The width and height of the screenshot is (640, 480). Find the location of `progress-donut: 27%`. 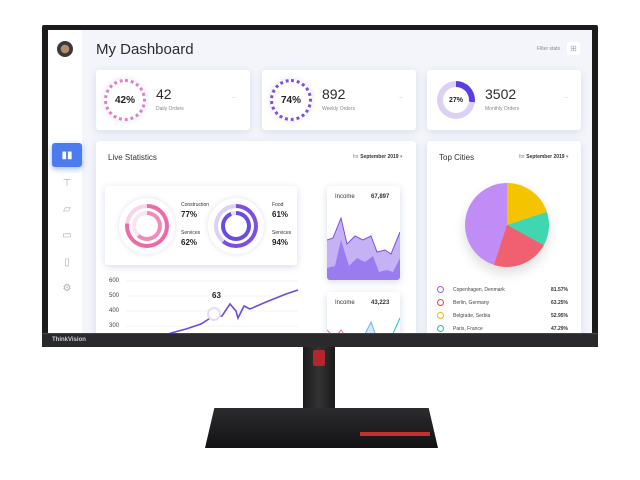

progress-donut: 27% is located at coordinates (456, 100).